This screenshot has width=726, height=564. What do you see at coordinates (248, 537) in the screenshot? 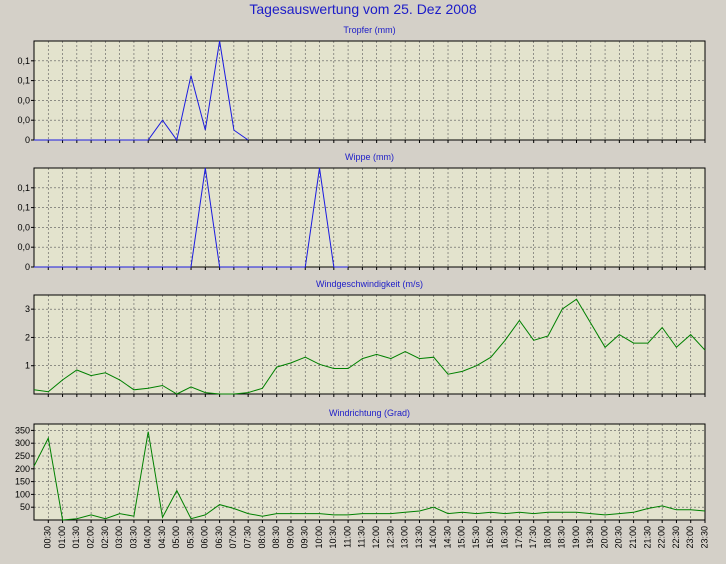
I see `x-tick-label: 07:30` at bounding box center [248, 537].